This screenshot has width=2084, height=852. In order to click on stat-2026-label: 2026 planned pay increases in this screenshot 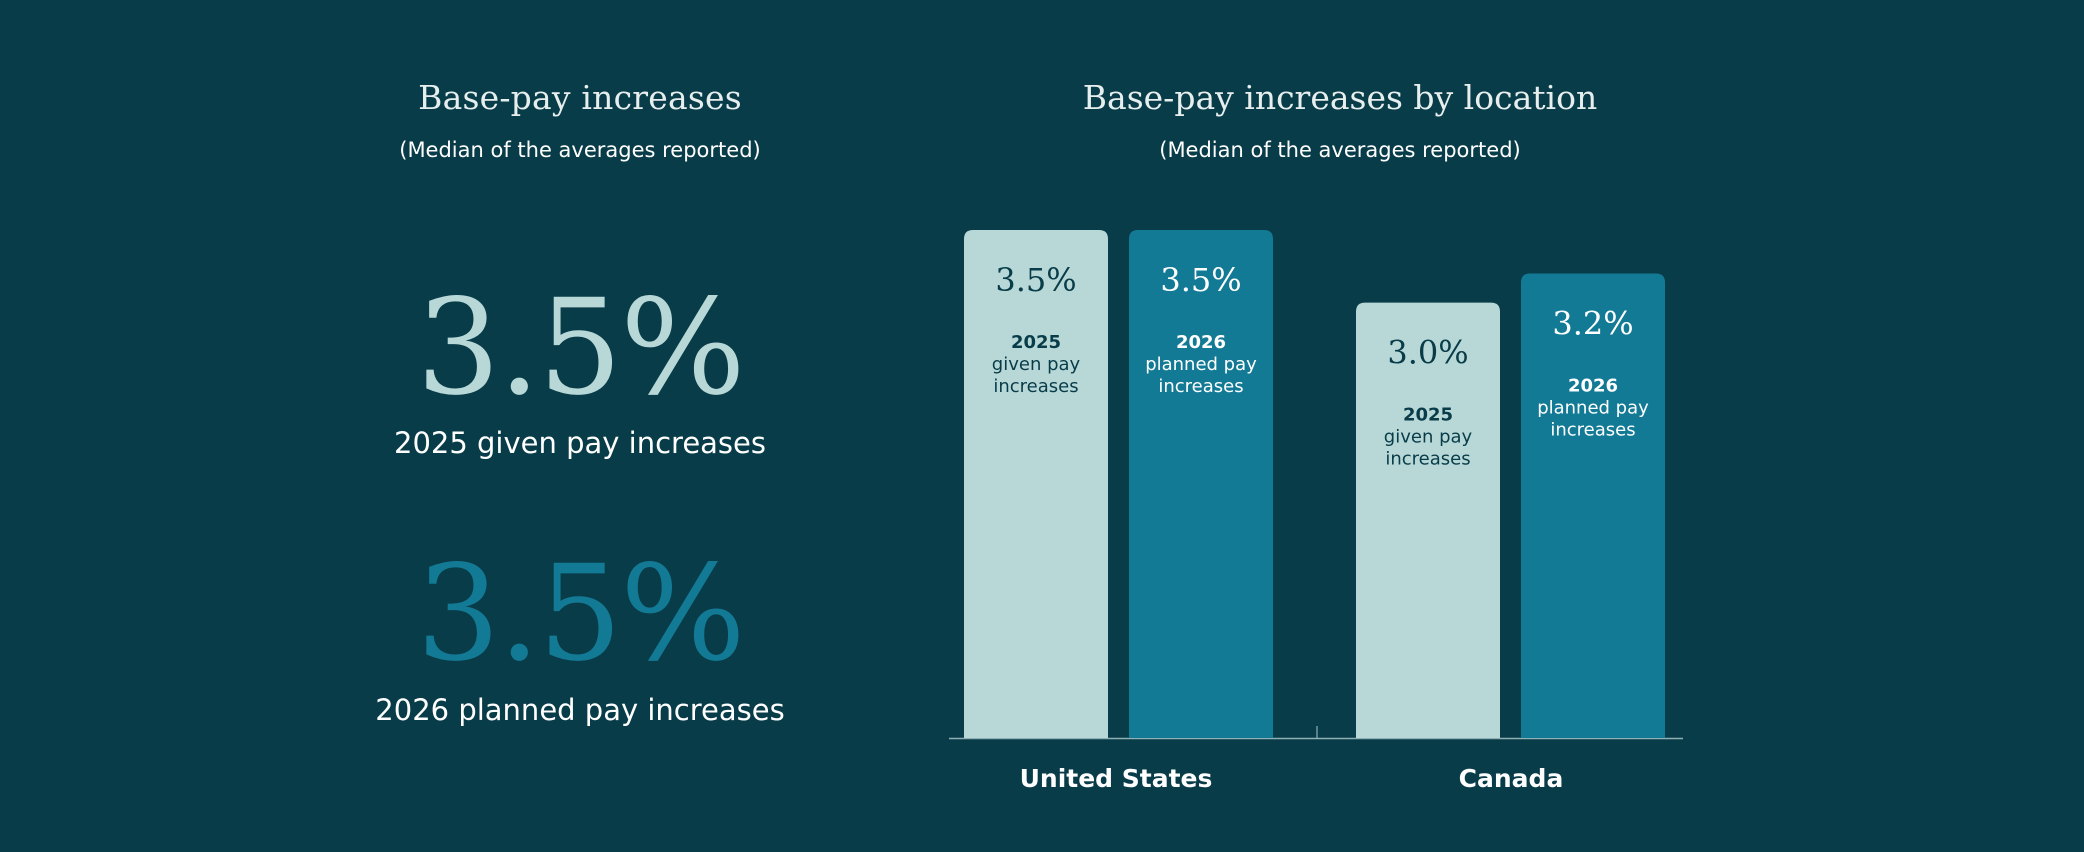, I will do `click(580, 710)`.